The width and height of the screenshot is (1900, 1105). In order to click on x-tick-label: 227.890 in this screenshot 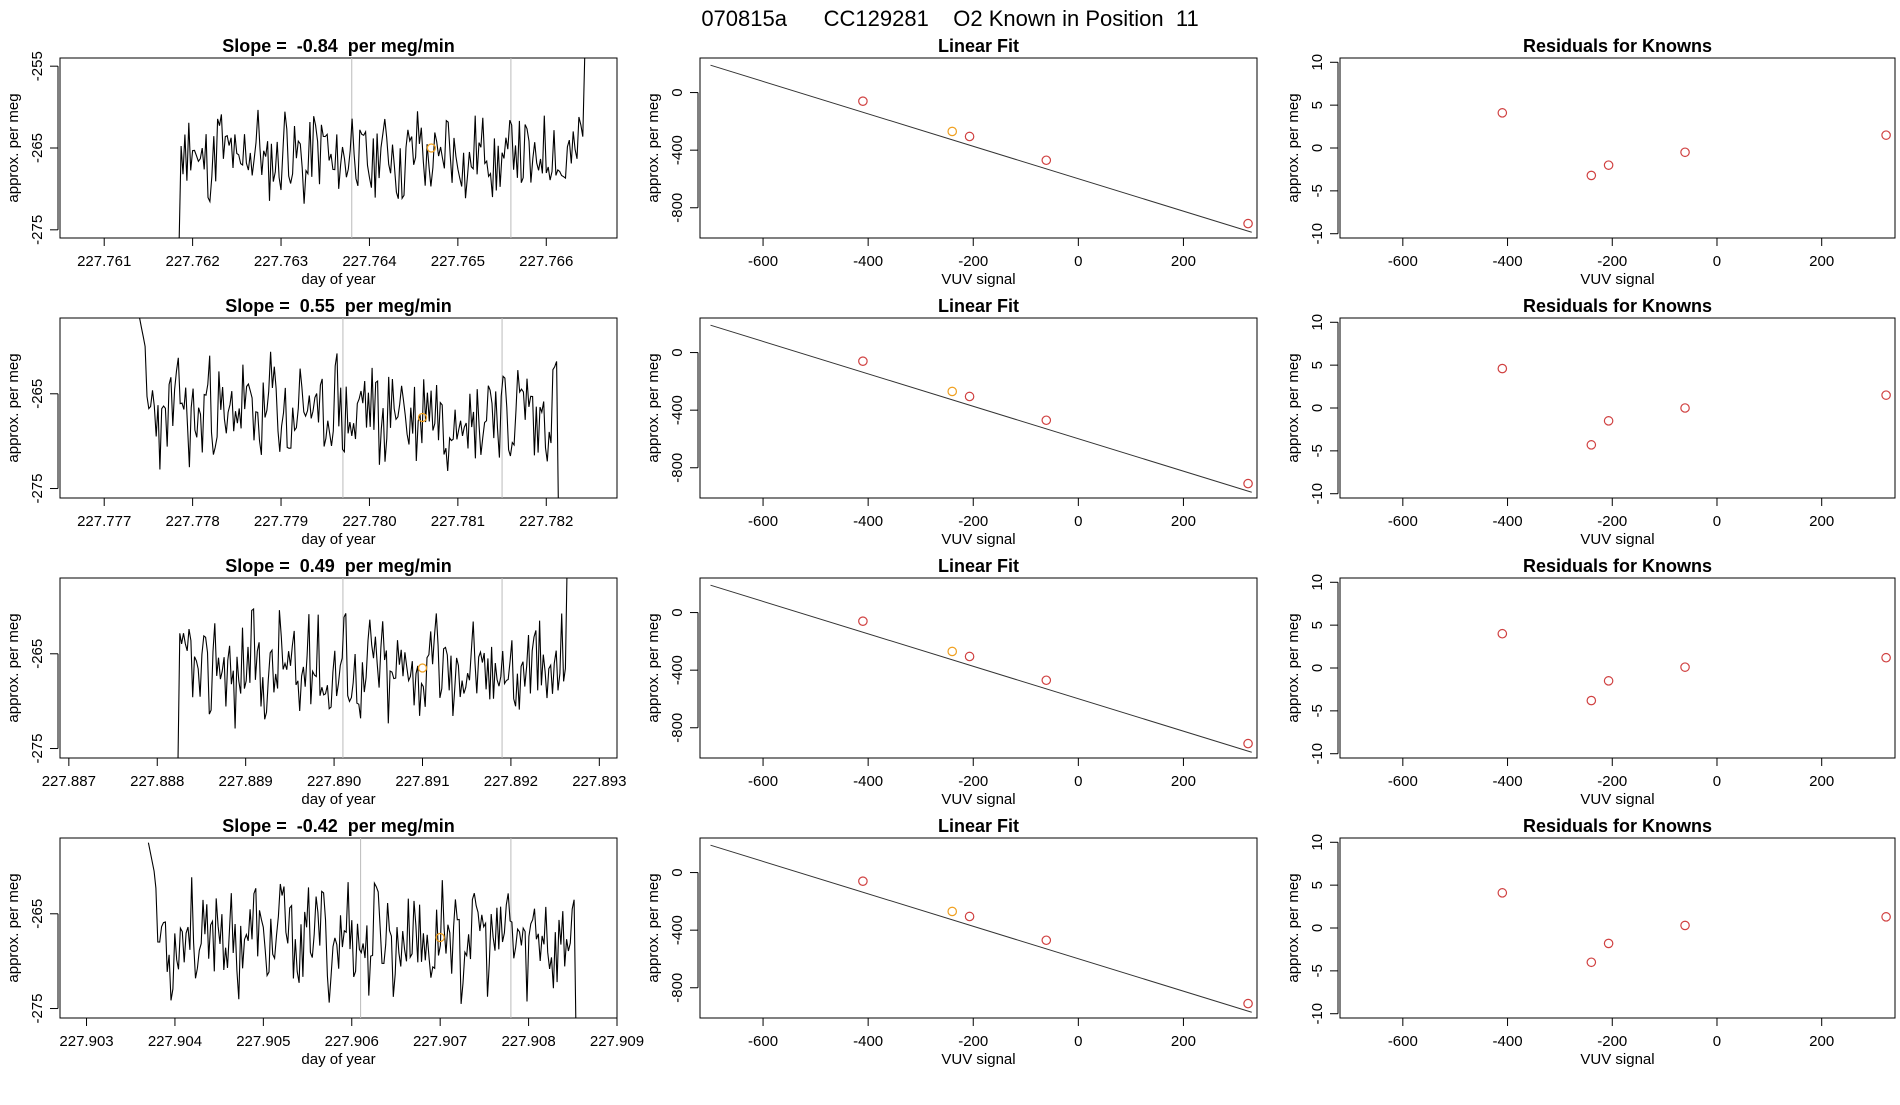, I will do `click(334, 781)`.